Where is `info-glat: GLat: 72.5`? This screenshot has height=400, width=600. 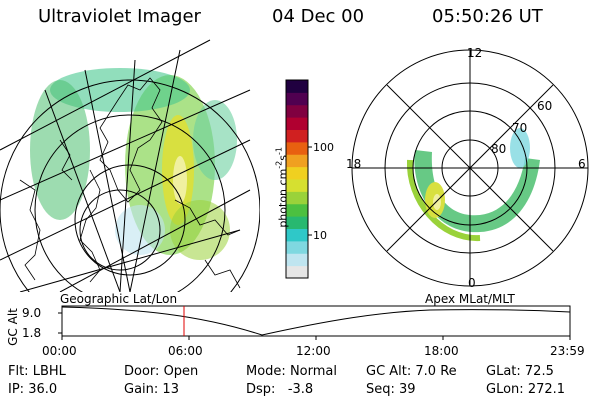
info-glat: GLat: 72.5 is located at coordinates (520, 371).